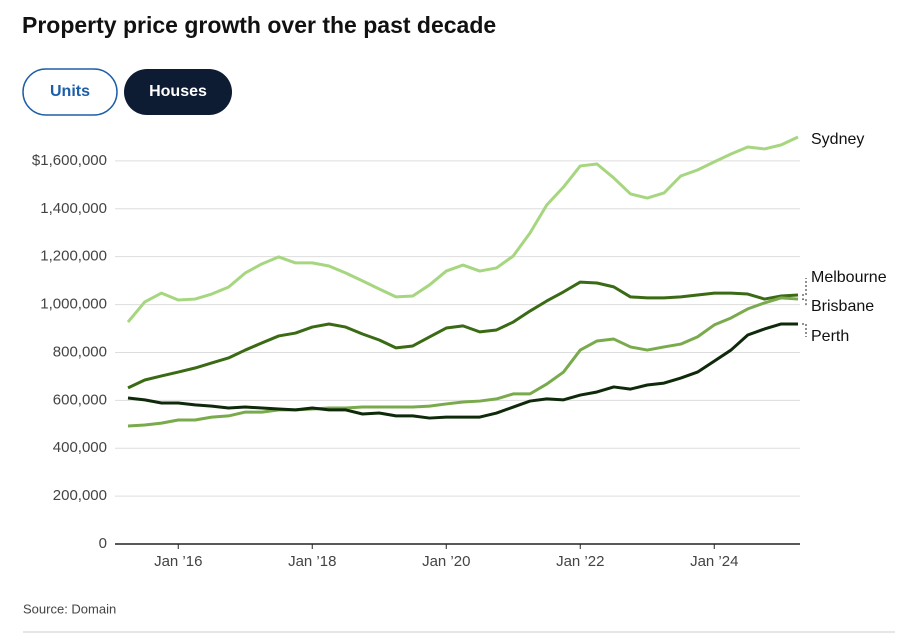  What do you see at coordinates (849, 277) in the screenshot?
I see `series-label: Melbourne` at bounding box center [849, 277].